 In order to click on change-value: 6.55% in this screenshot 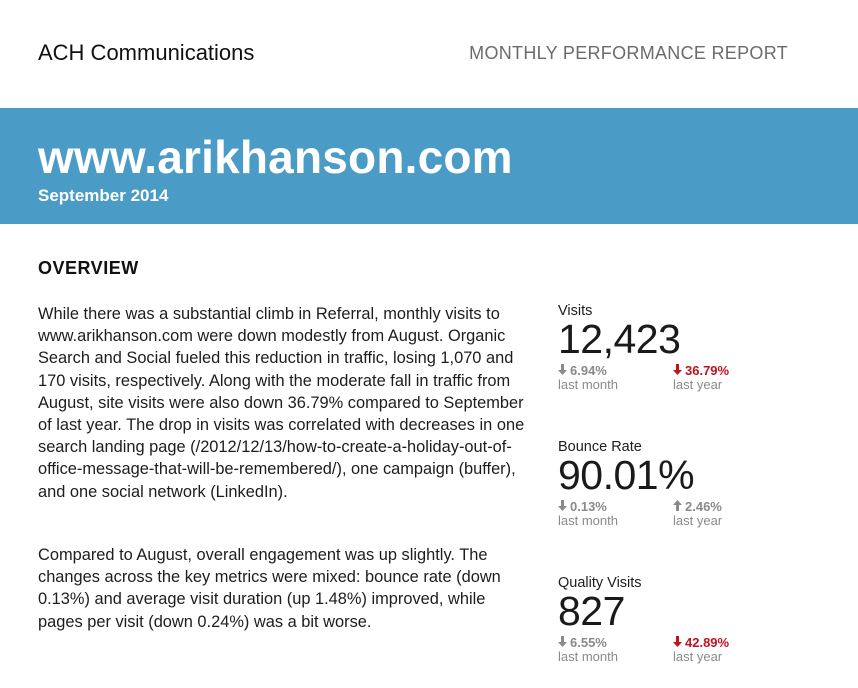, I will do `click(588, 642)`.